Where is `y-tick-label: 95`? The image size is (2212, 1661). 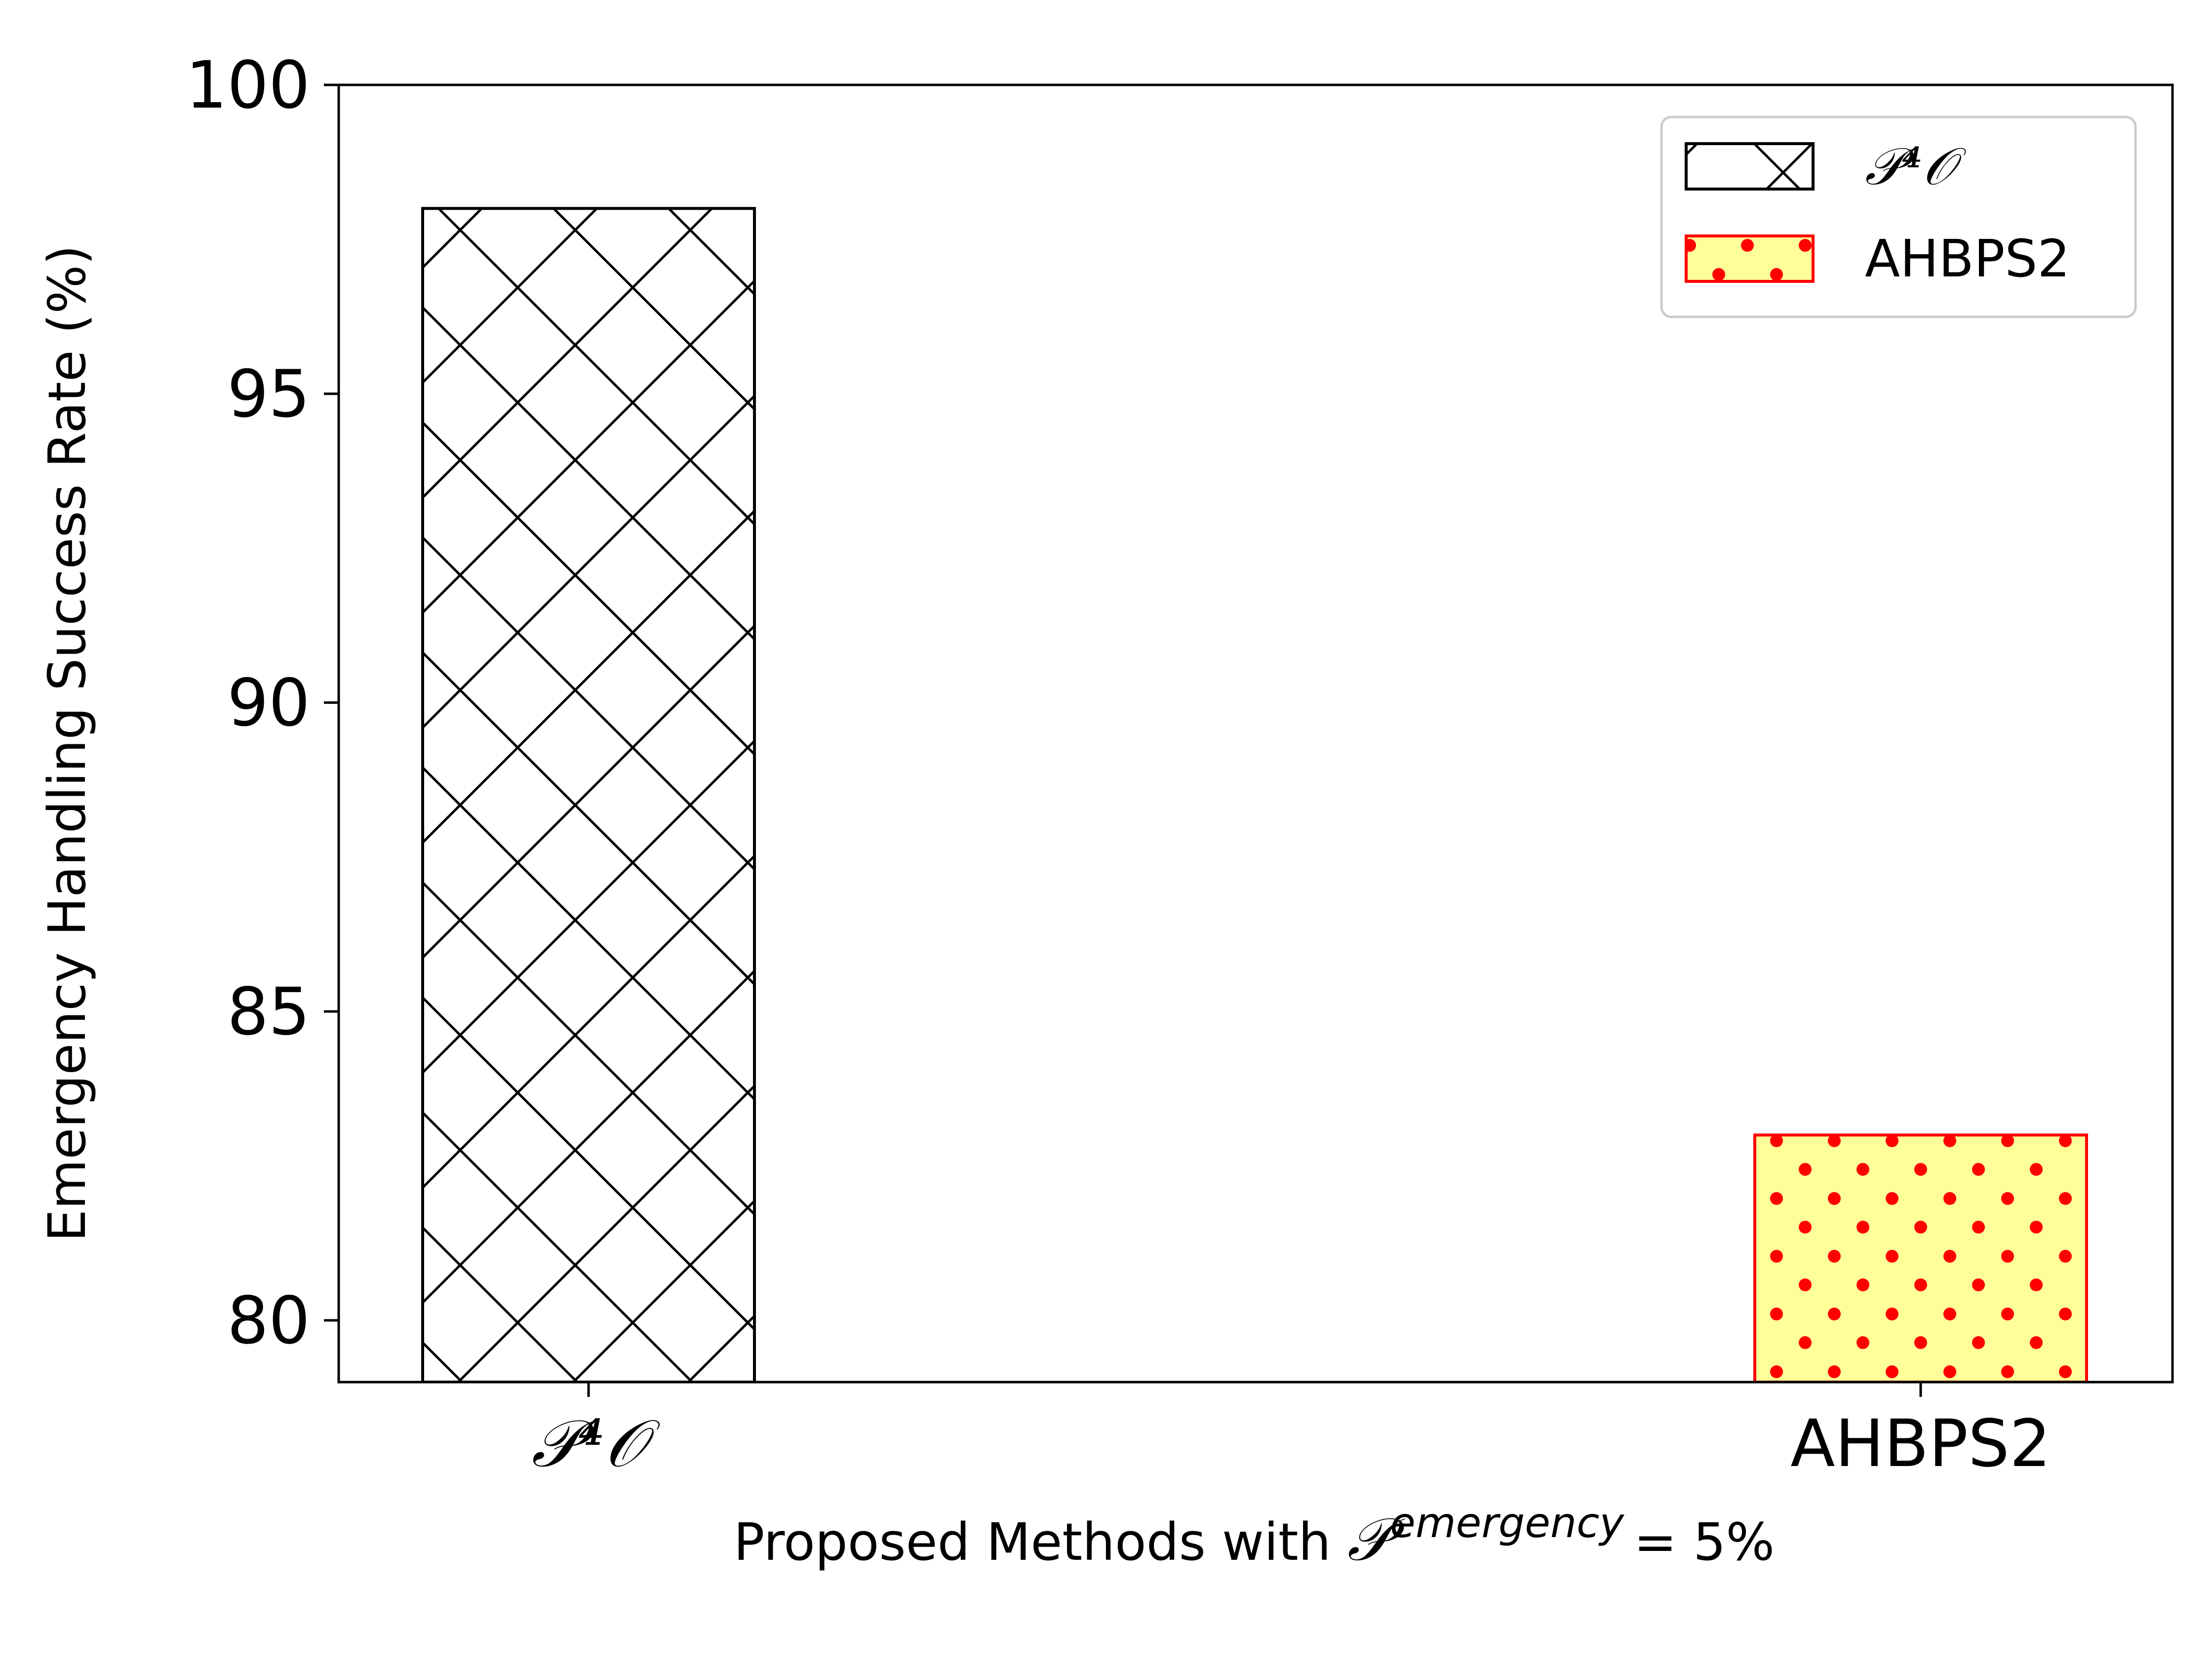 y-tick-label: 95 is located at coordinates (268, 394).